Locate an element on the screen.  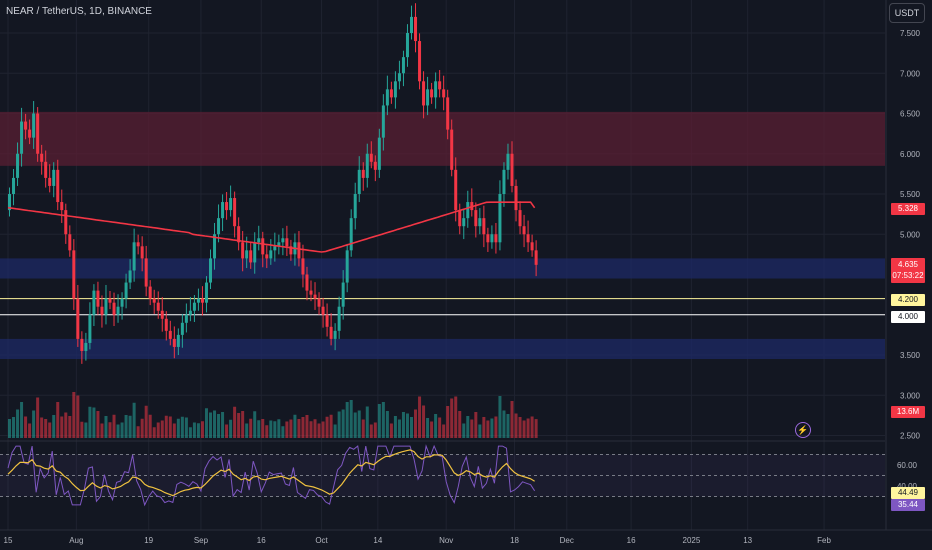
time-tick-label: Dec is located at coordinates (567, 540).